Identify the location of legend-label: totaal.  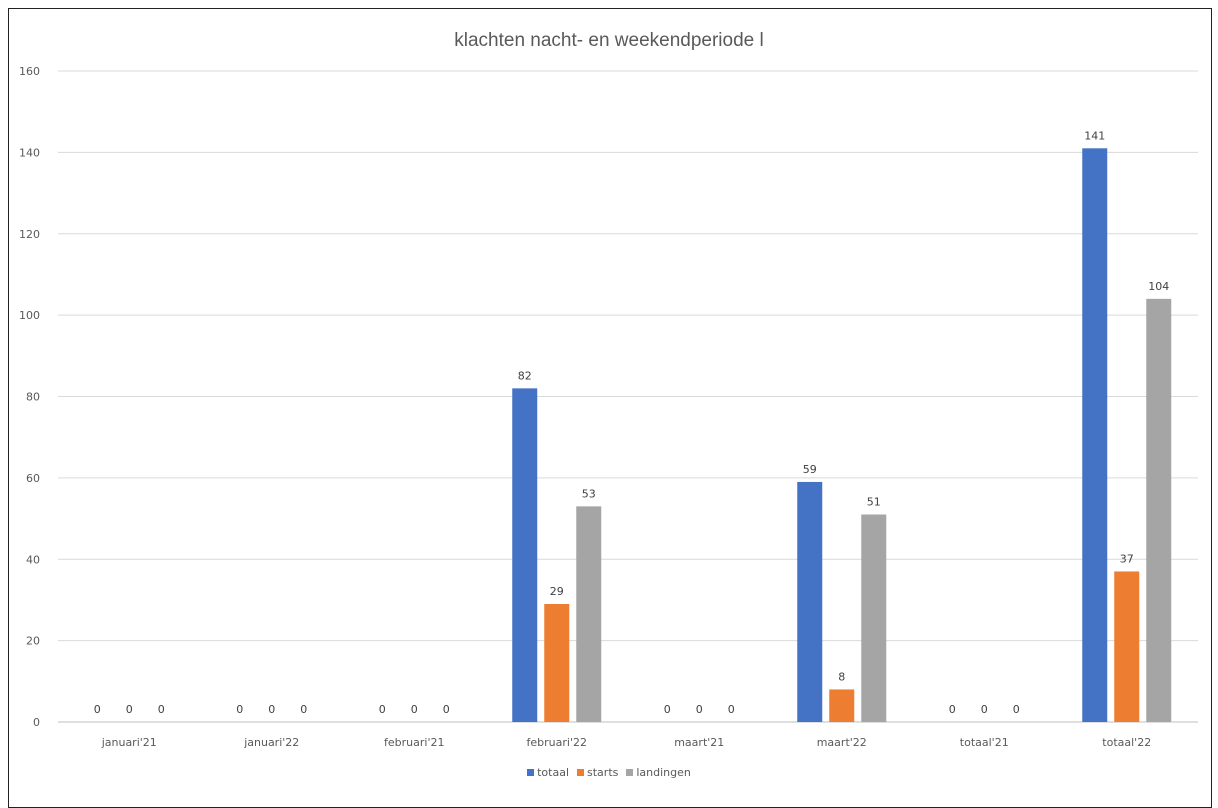
(553, 772).